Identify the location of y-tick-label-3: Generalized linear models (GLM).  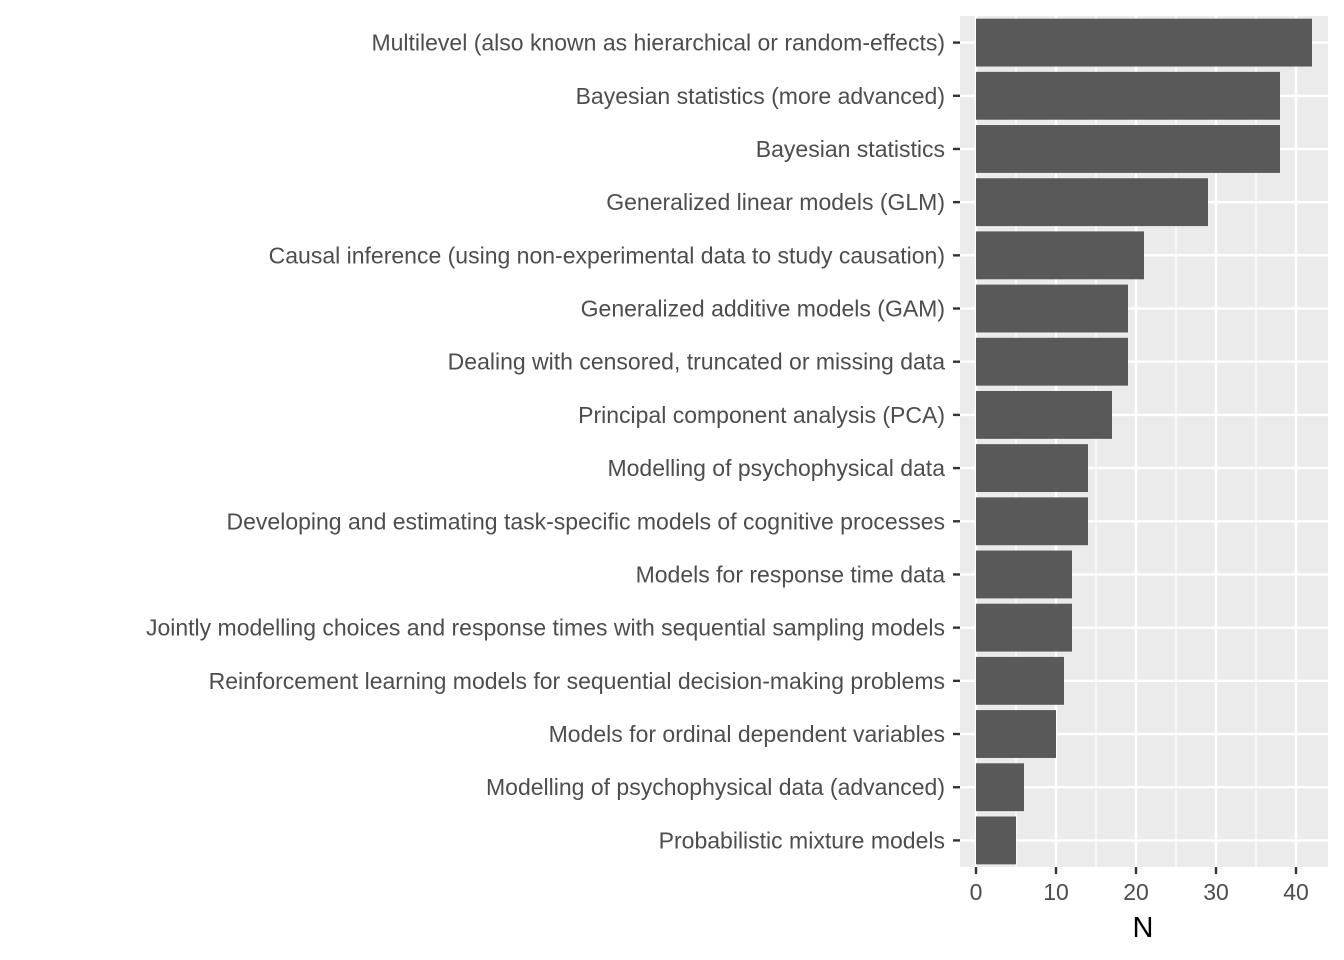
(775, 202).